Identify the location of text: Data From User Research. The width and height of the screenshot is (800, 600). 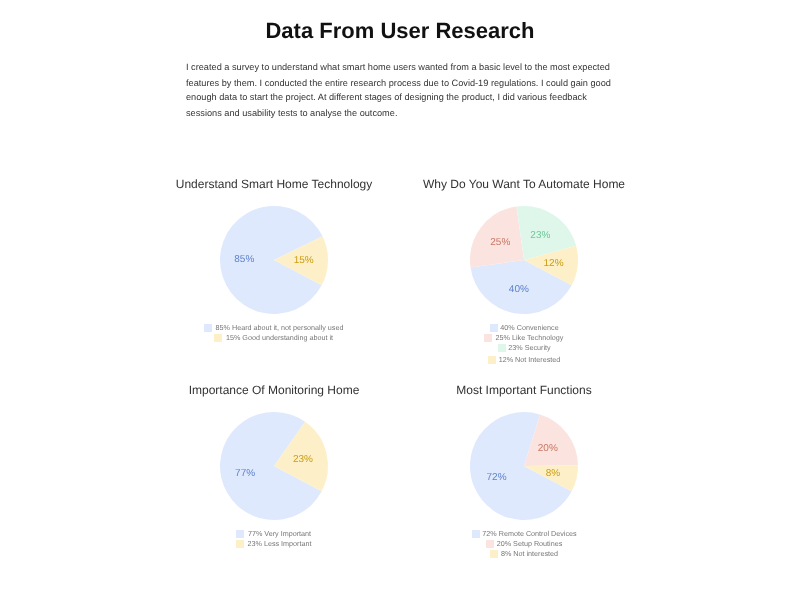
(400, 32).